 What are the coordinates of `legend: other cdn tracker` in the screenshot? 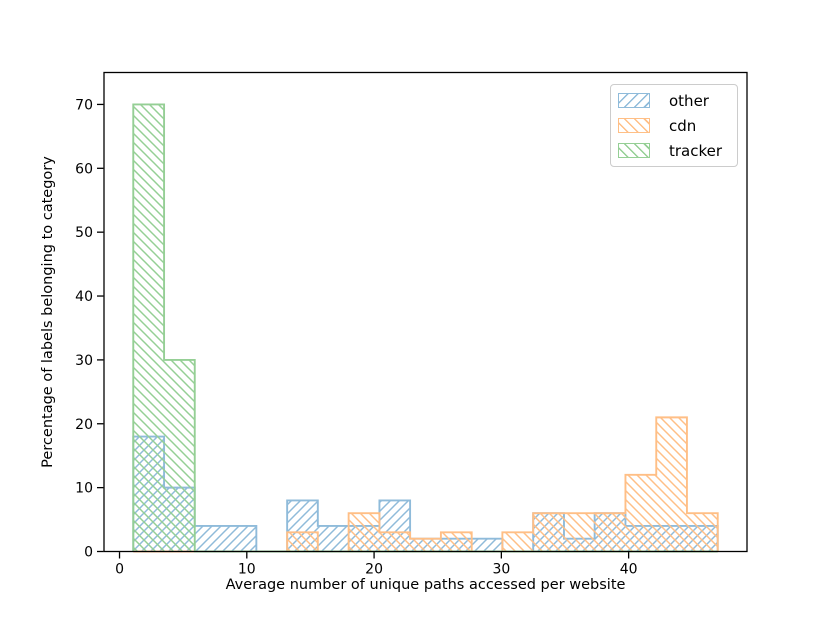 It's located at (674, 125).